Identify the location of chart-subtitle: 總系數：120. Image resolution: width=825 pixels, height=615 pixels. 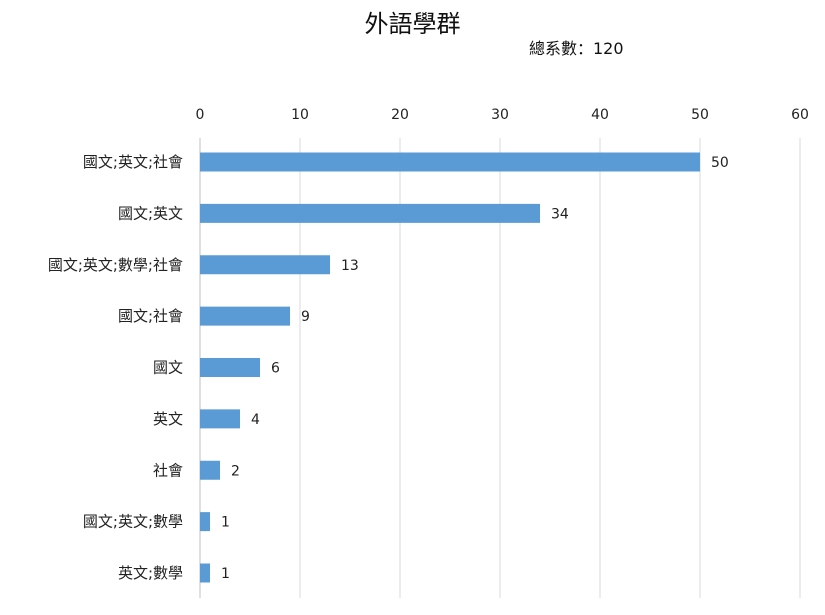
(576, 48).